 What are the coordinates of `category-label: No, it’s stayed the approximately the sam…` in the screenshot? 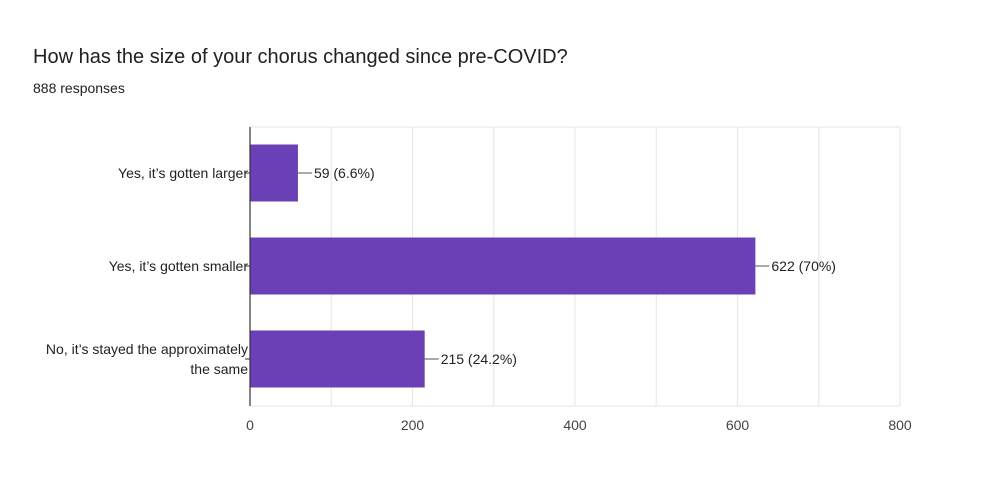 It's located at (147, 359).